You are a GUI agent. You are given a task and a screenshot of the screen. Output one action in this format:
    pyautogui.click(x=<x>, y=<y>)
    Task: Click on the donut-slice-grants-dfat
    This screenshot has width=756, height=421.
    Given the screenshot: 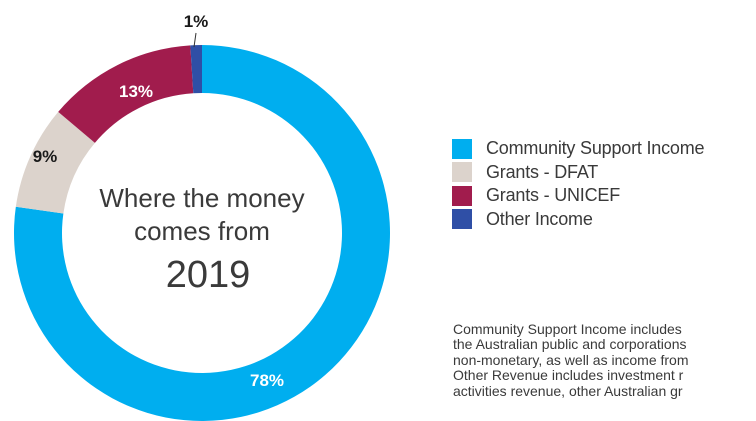 What is the action you would take?
    pyautogui.click(x=55, y=162)
    